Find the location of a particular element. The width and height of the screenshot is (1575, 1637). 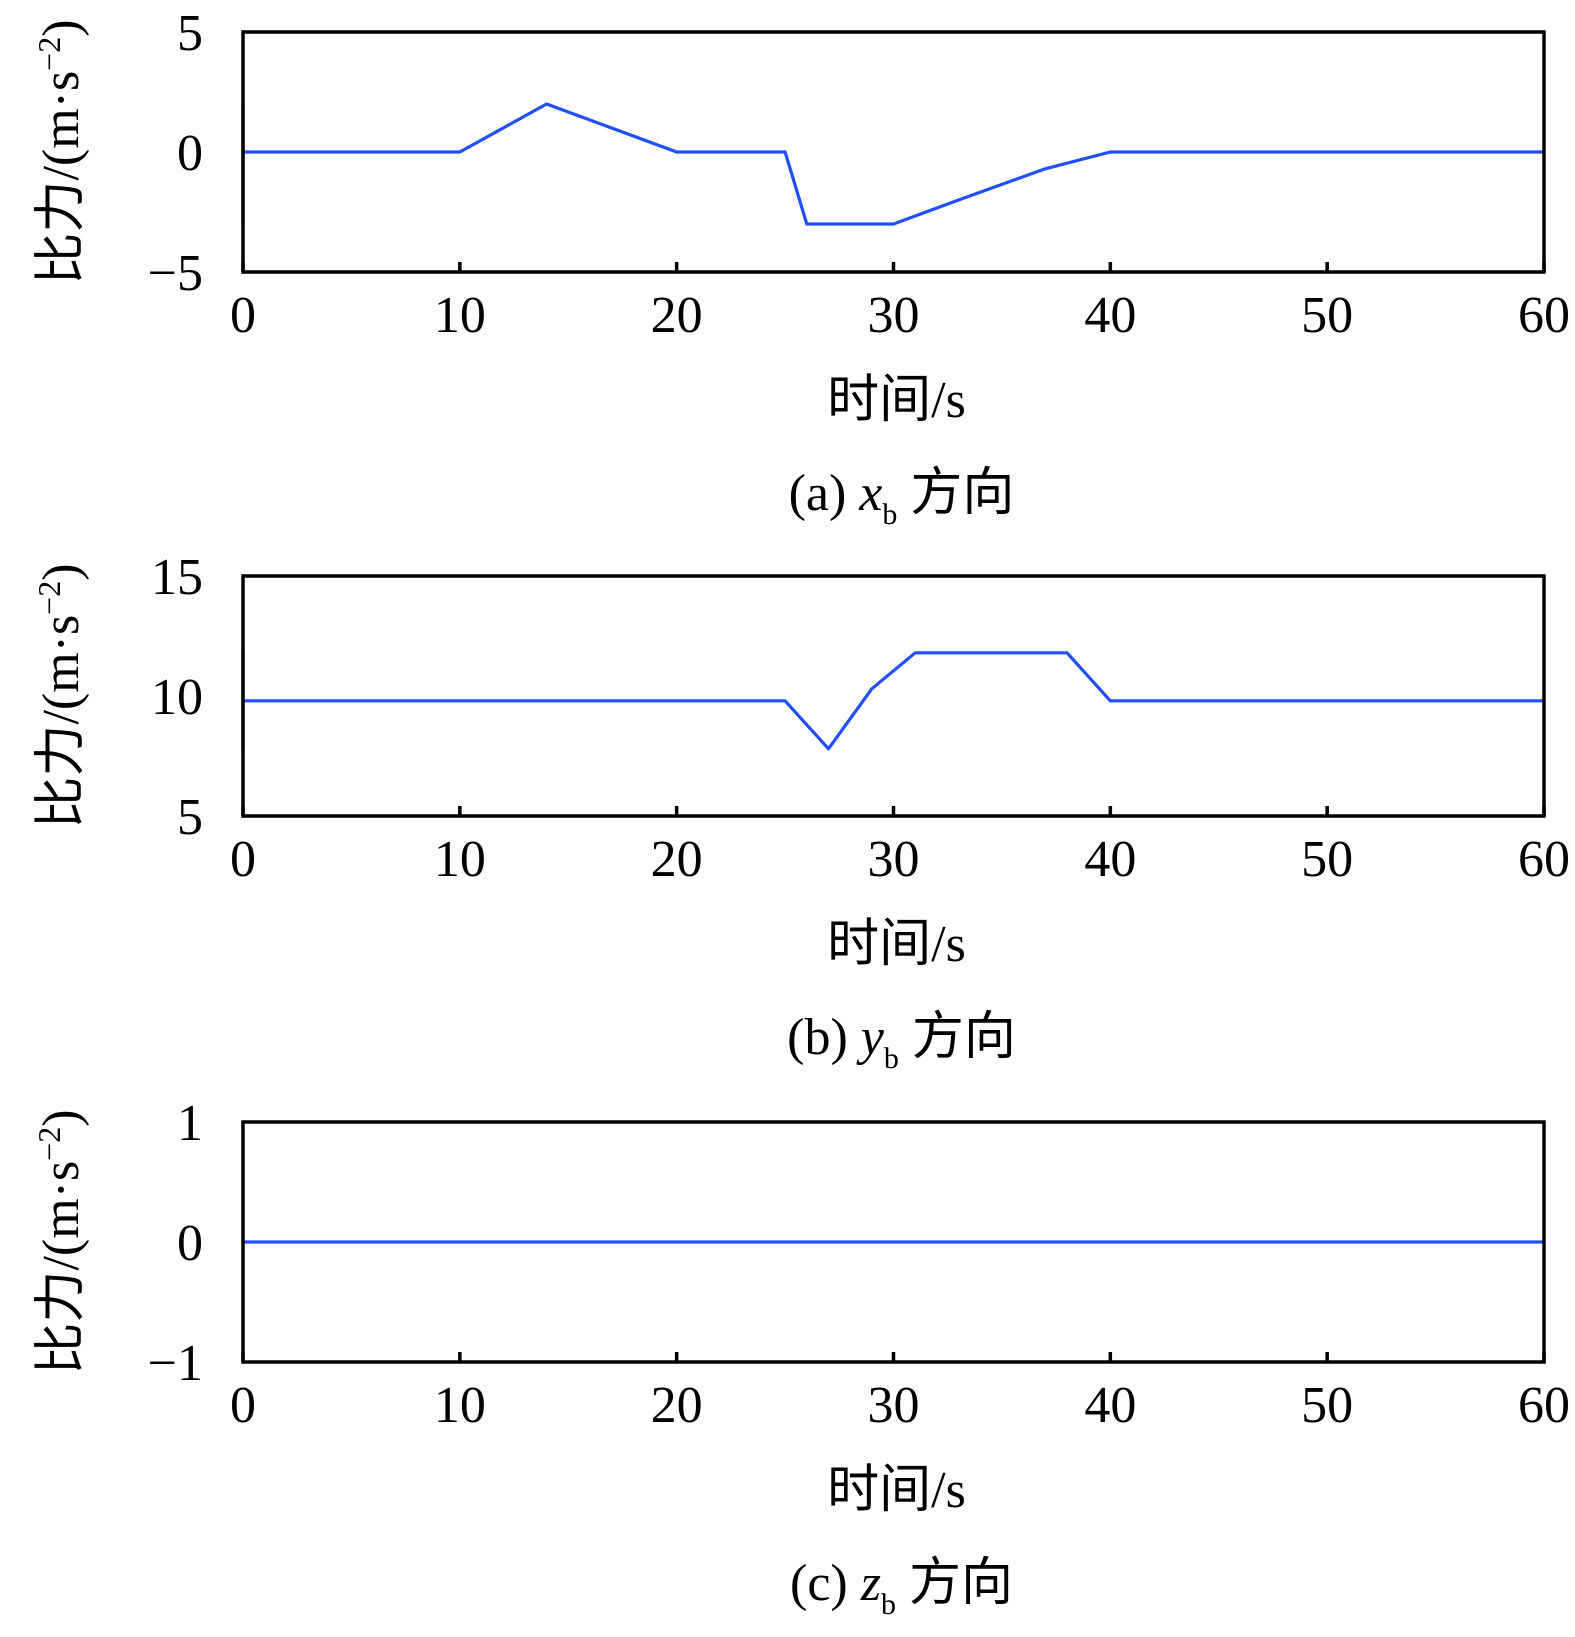

y-tick-label: 15 is located at coordinates (177, 577).